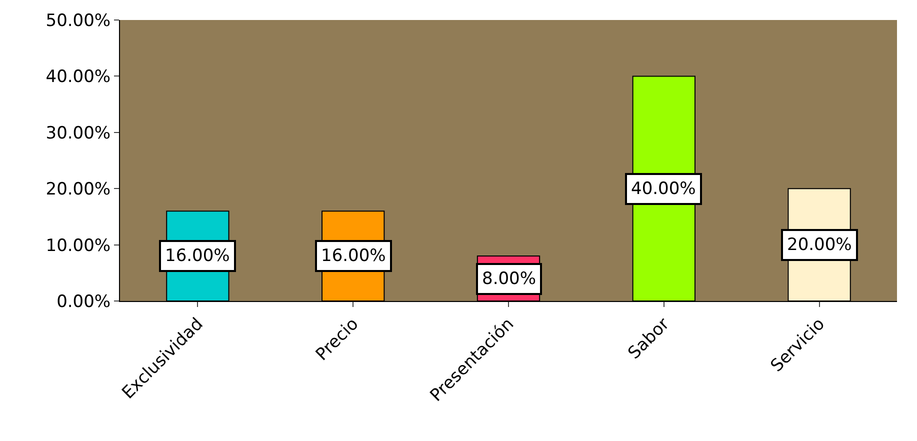 This screenshot has height=441, width=917. Describe the element at coordinates (663, 189) in the screenshot. I see `data-label: 40.00%` at that location.